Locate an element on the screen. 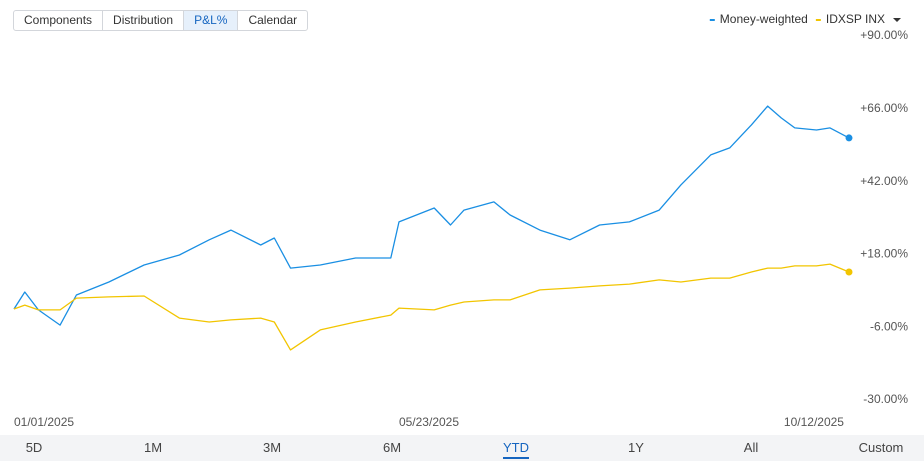  range-button: 1M is located at coordinates (153, 447).